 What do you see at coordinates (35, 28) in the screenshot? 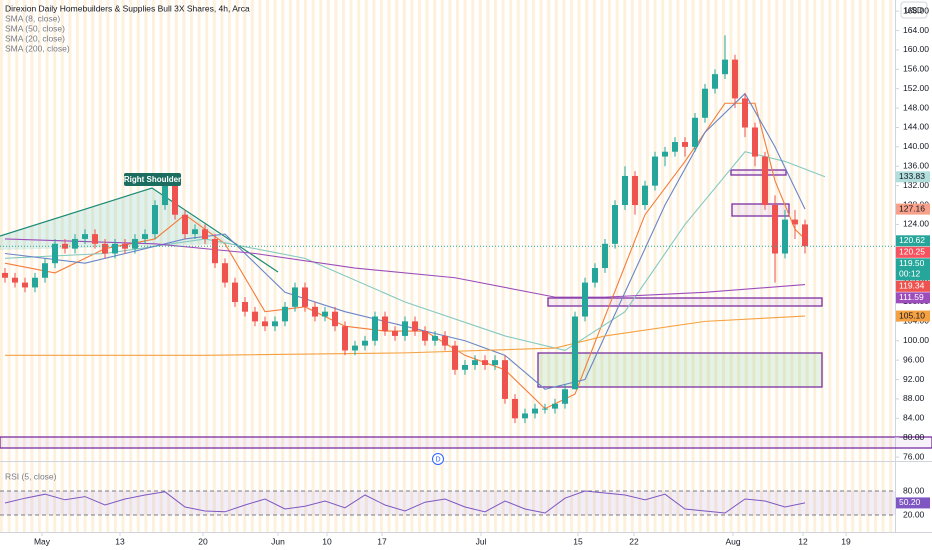
I see `legend-entry: SMA (50, close)` at bounding box center [35, 28].